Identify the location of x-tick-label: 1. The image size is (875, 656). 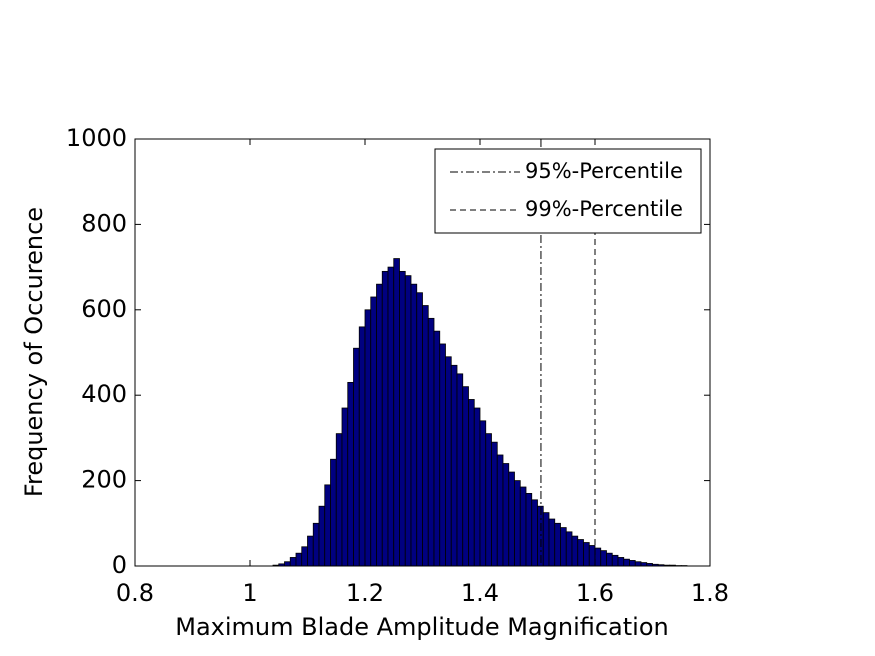
(249, 593).